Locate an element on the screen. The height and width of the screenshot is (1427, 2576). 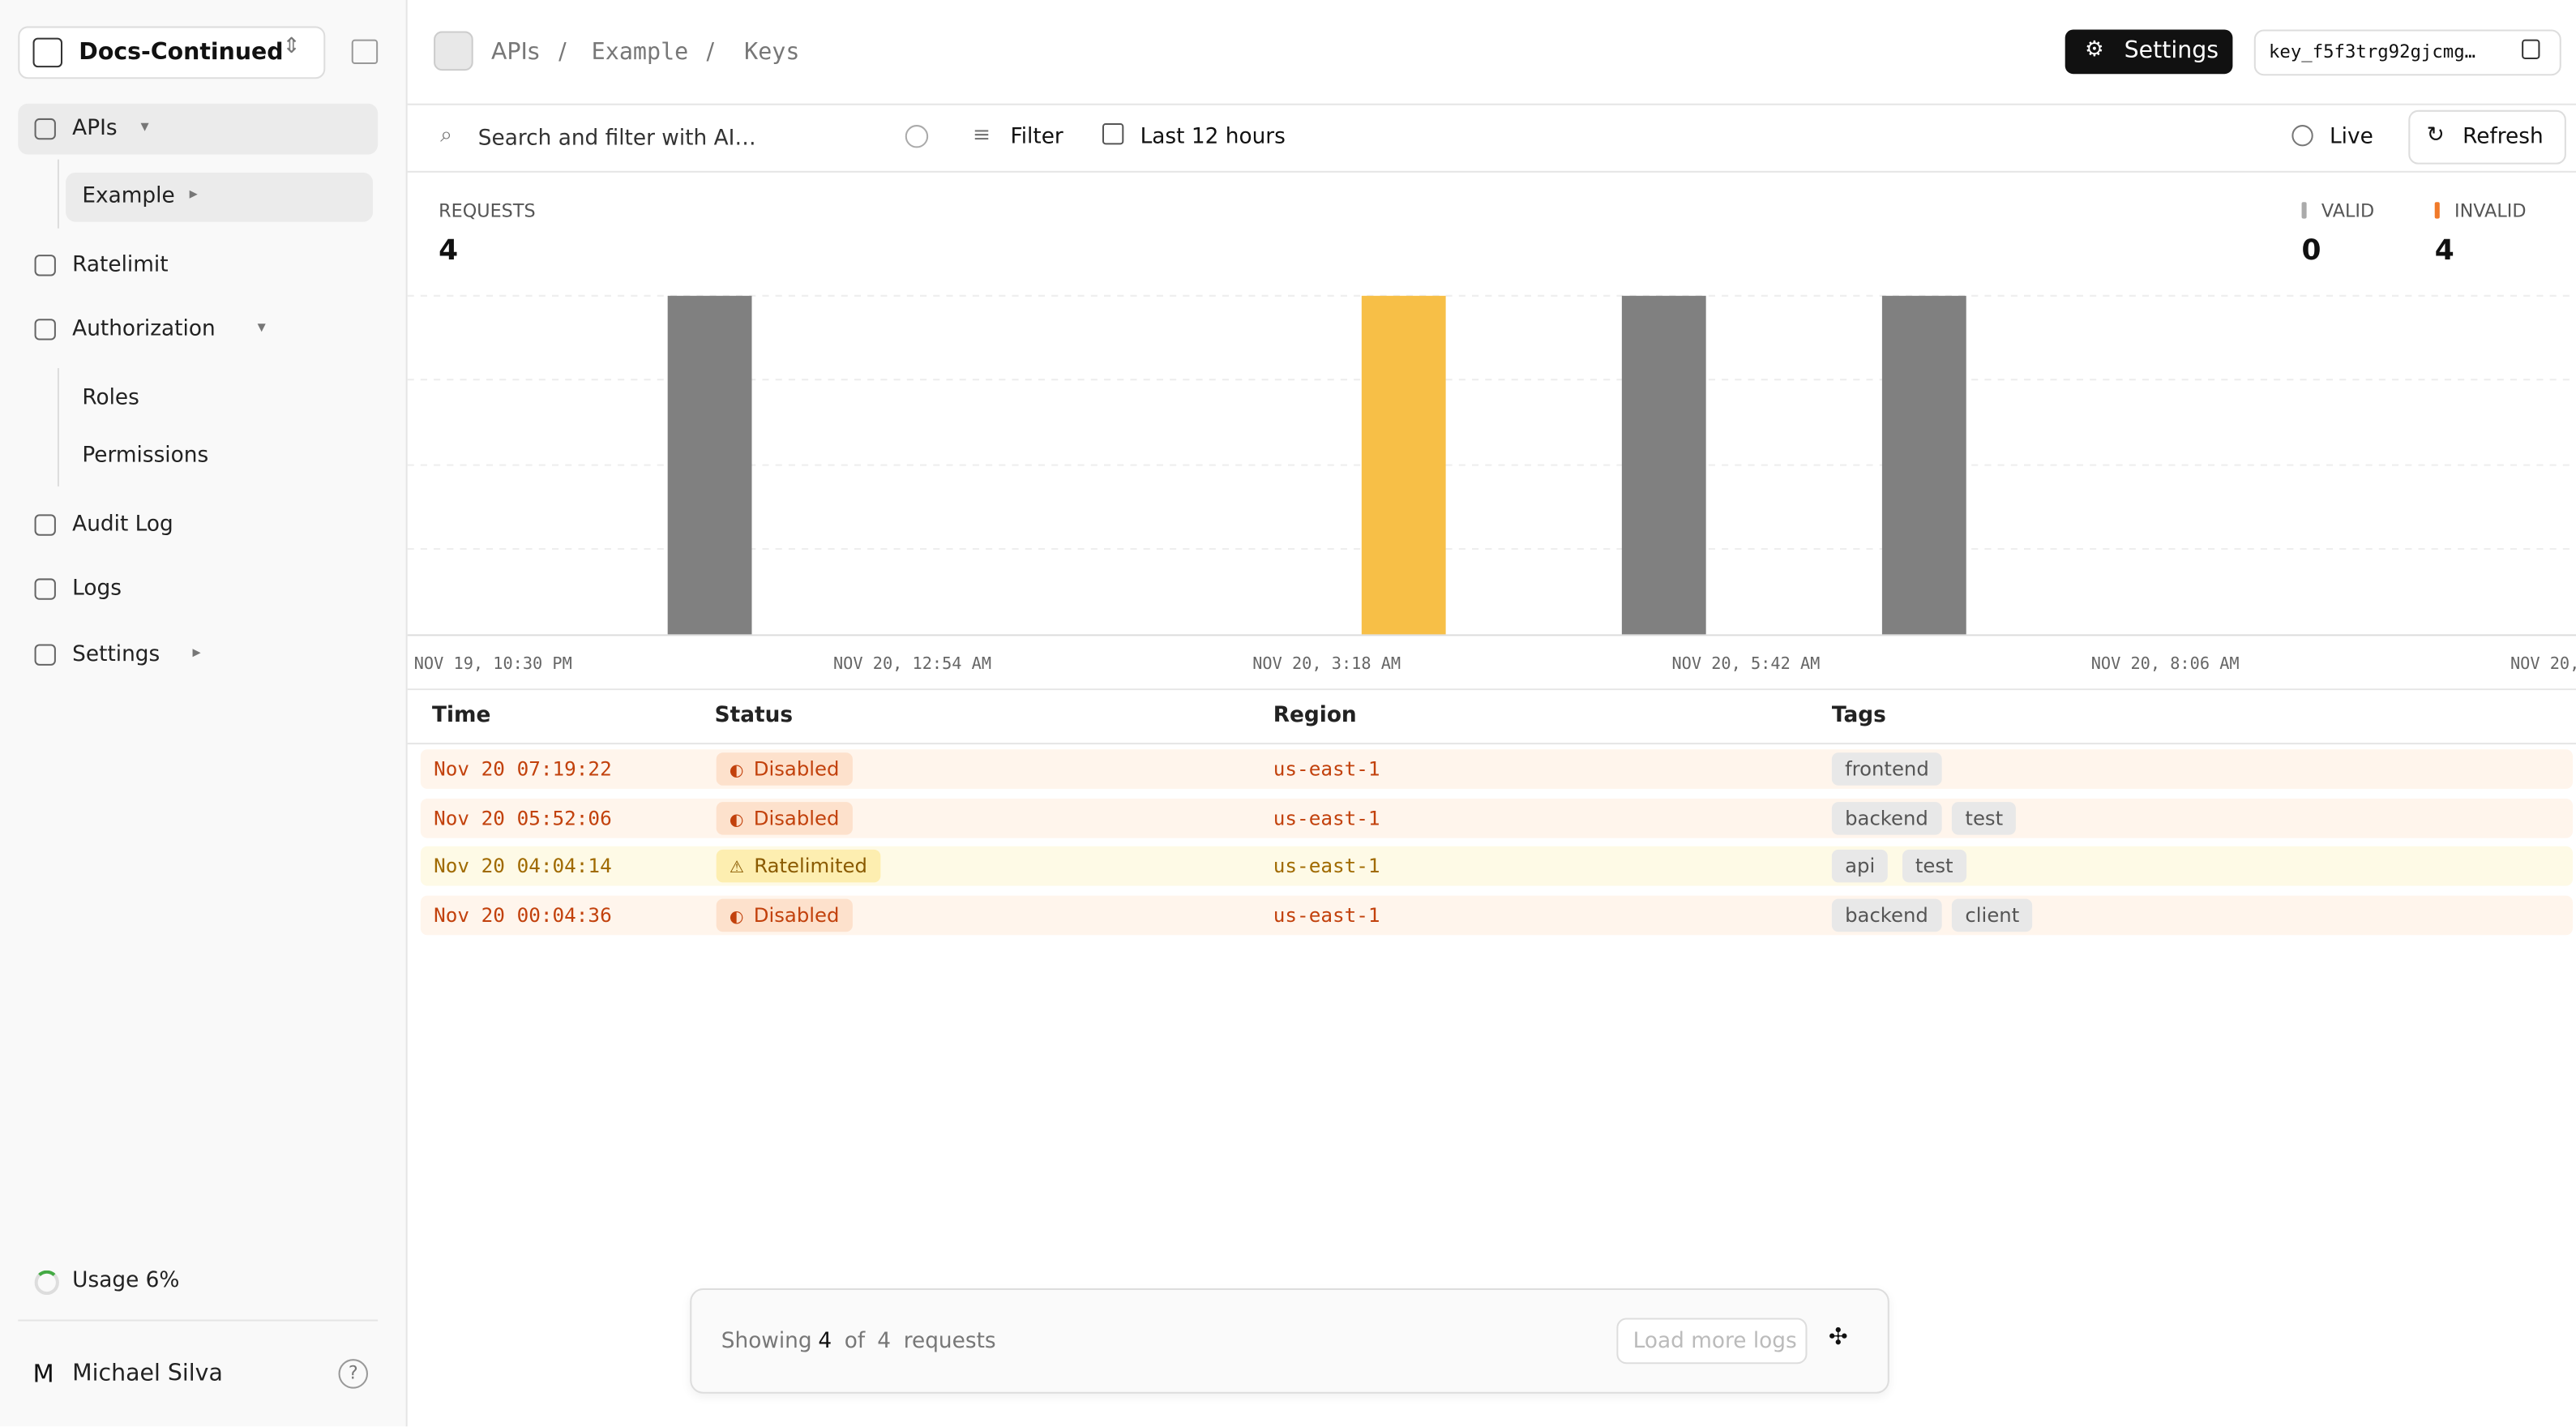
filter: Filter is located at coordinates (1036, 137).